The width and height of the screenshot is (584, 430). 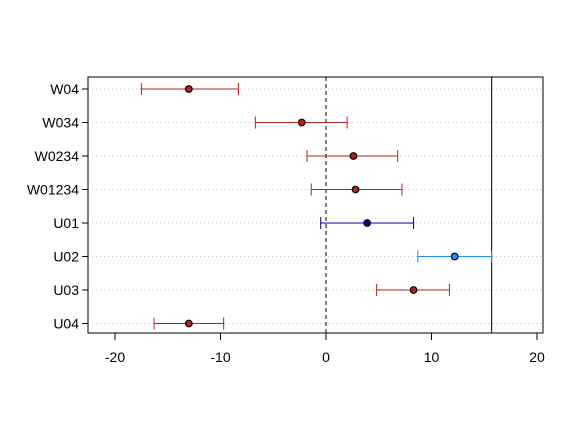 What do you see at coordinates (326, 357) in the screenshot?
I see `x-tick-label: 0` at bounding box center [326, 357].